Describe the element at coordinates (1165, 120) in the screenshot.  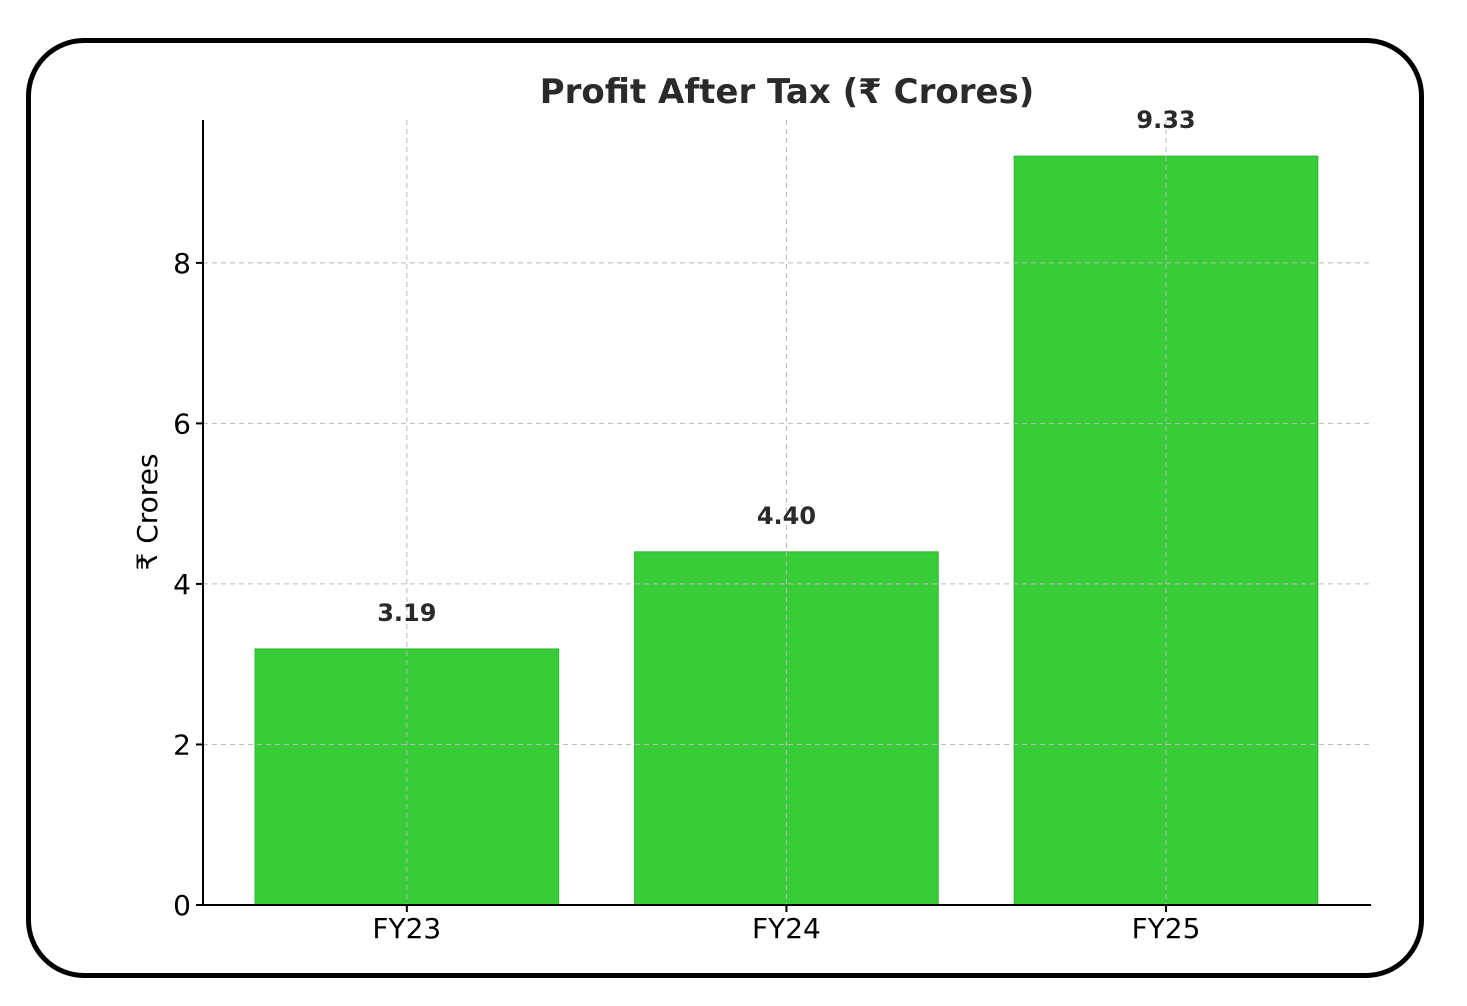
I see `data-label: 9.33` at that location.